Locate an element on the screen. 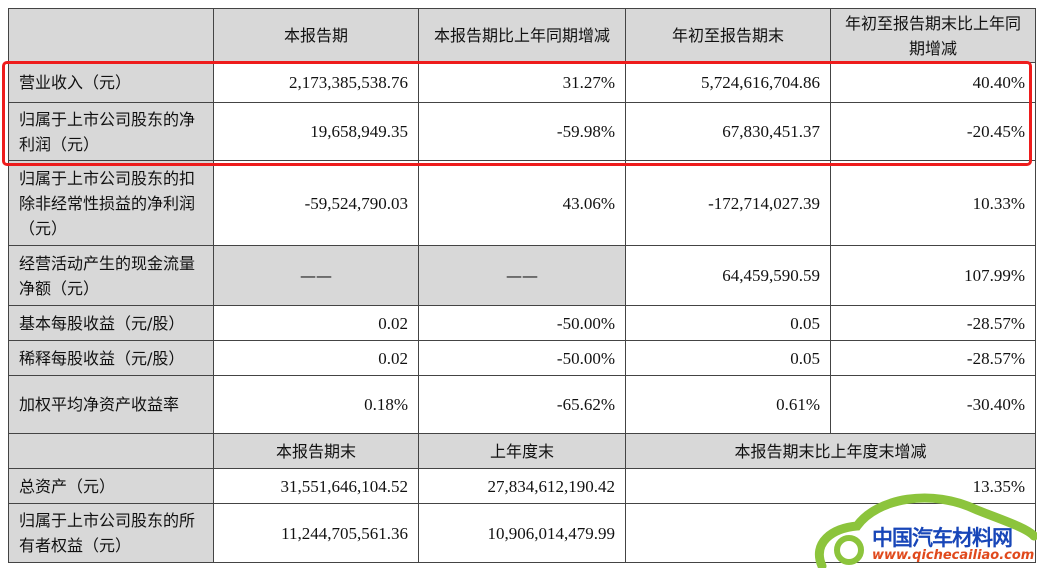 This screenshot has width=1039, height=572. cell-value: 27,834,612,190.42 is located at coordinates (522, 486).